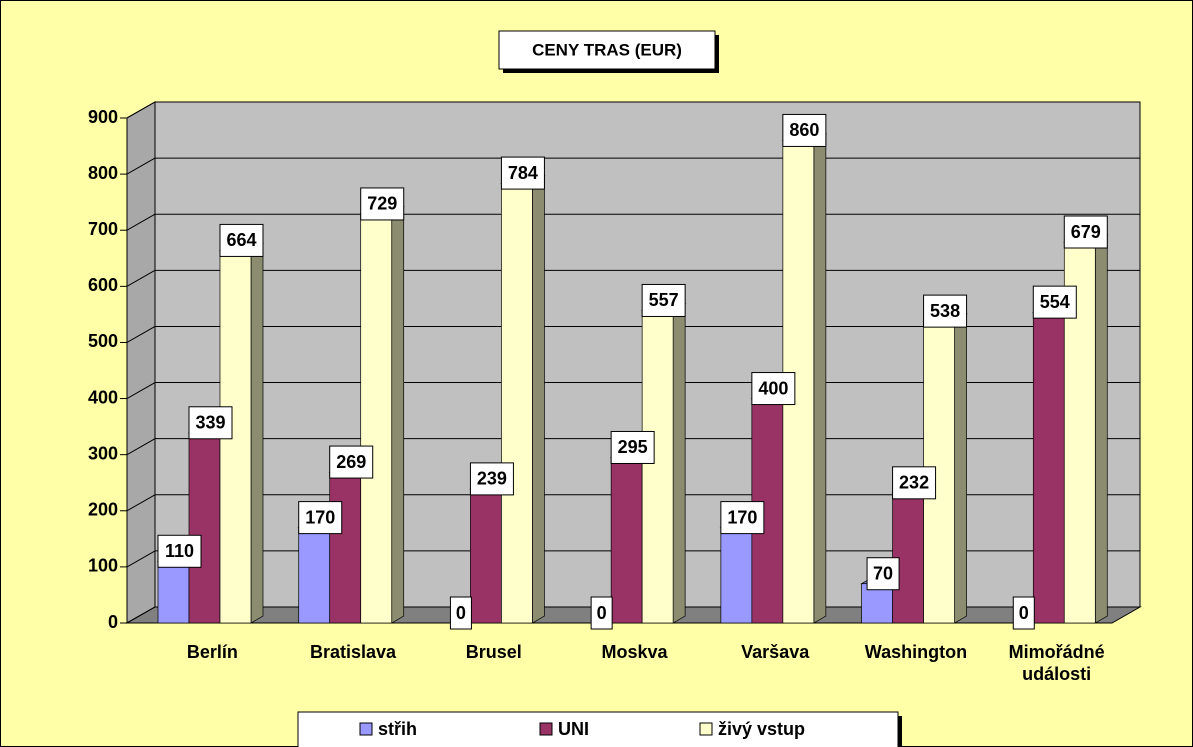 The width and height of the screenshot is (1193, 747). I want to click on data-label: 269, so click(351, 462).